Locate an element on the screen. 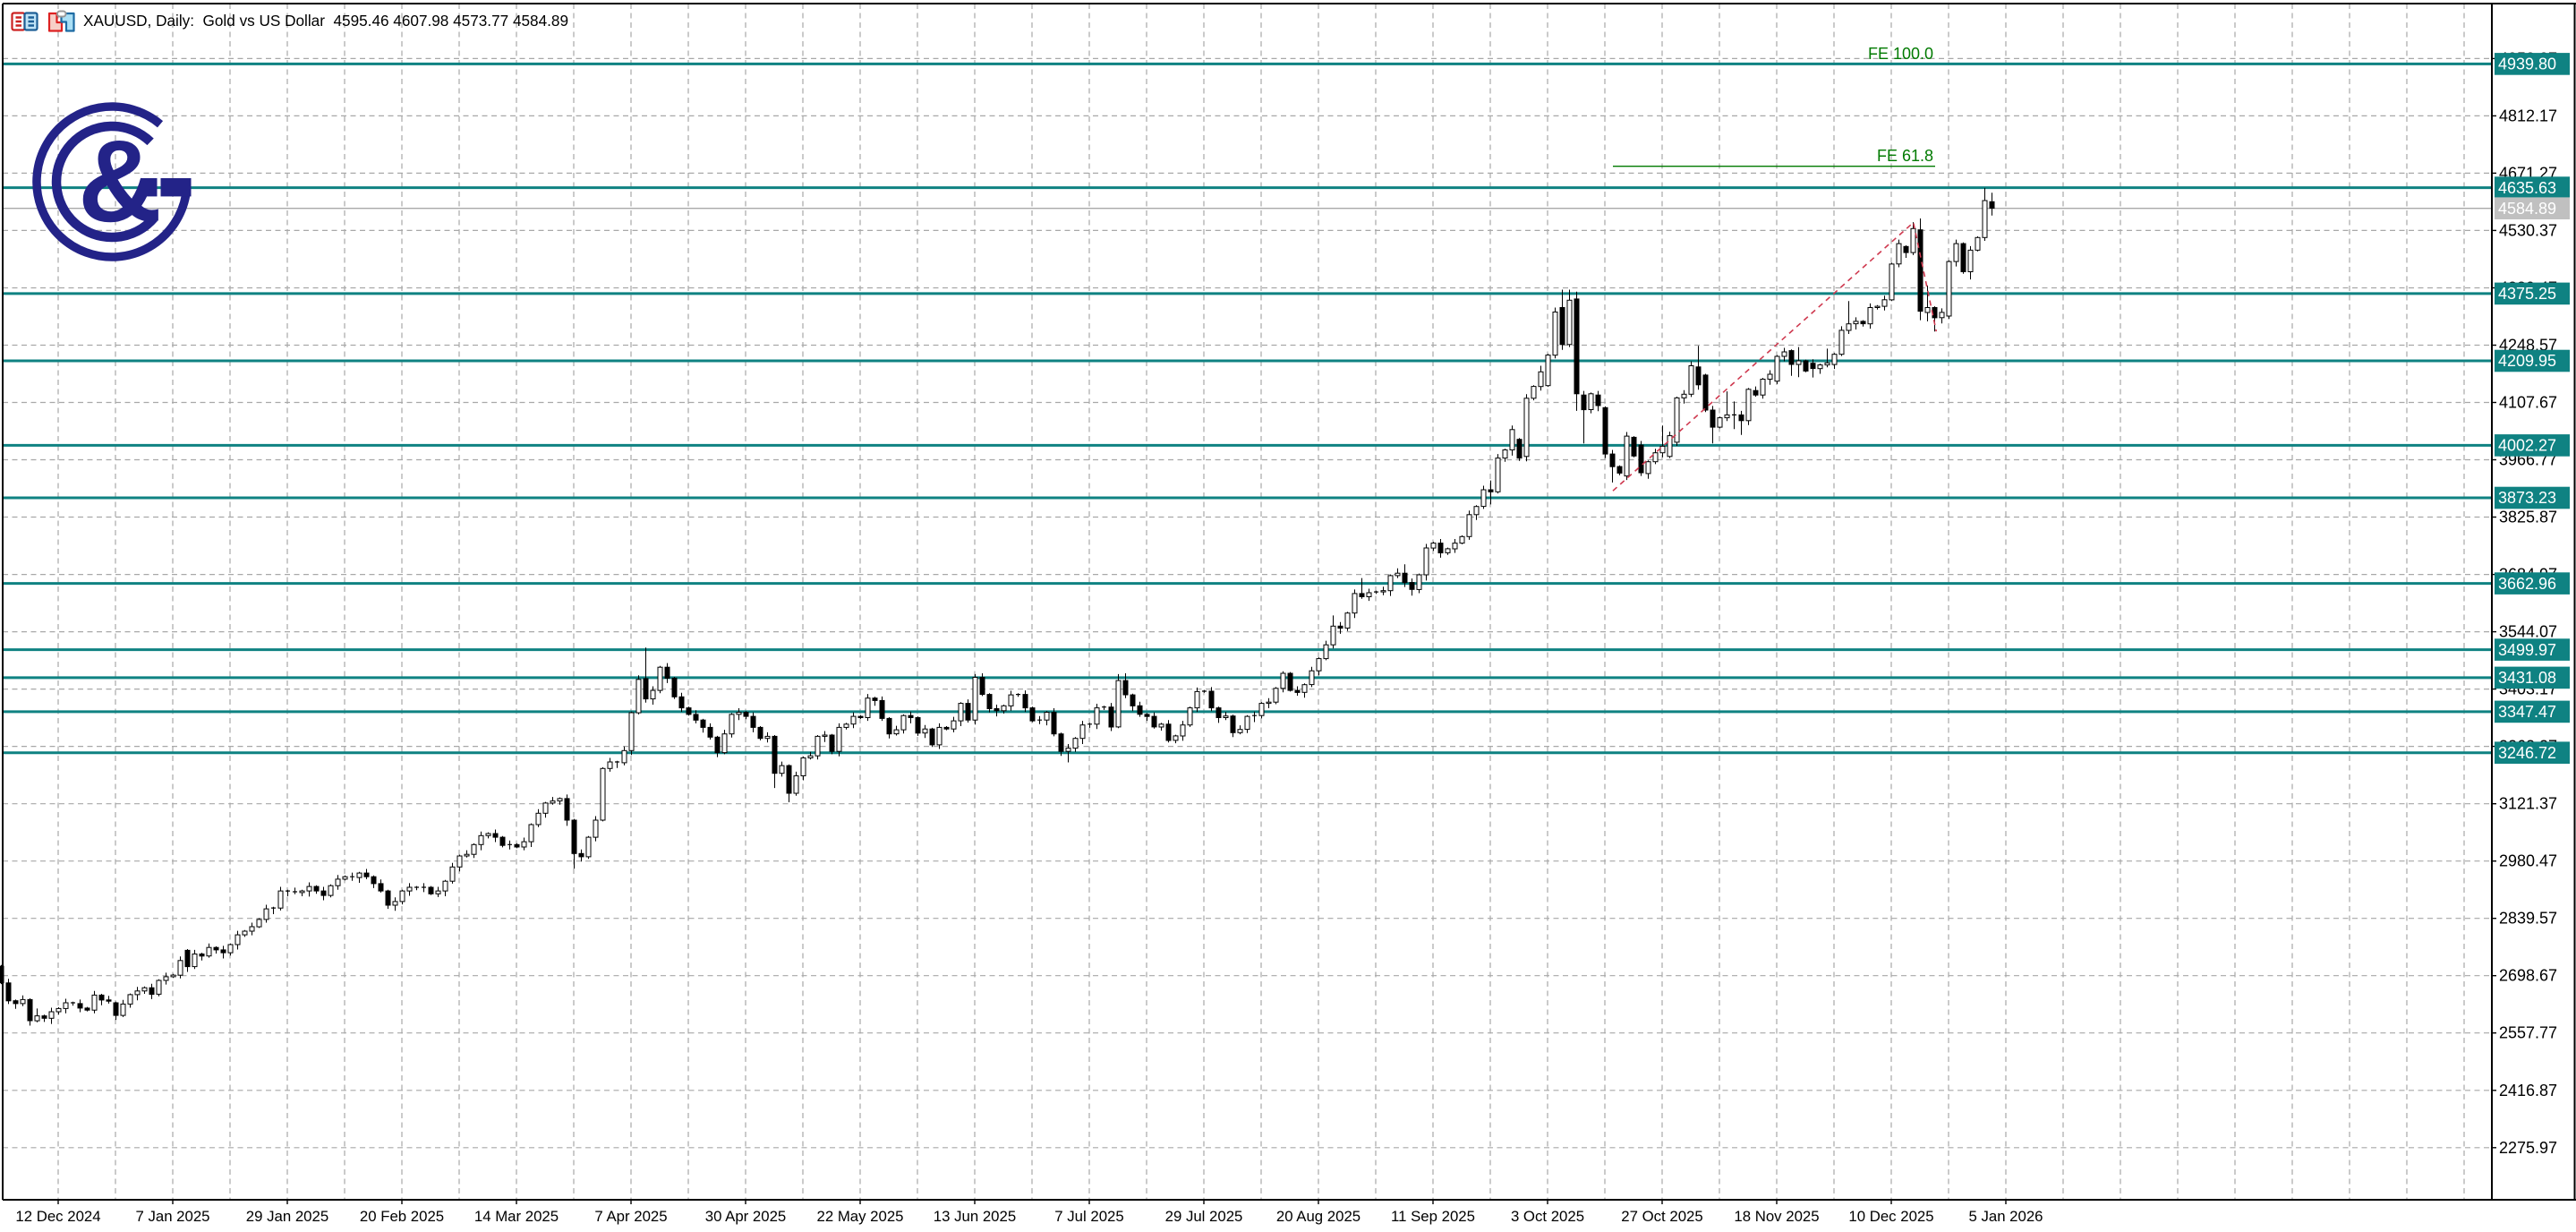  svg-text: 3662.96 is located at coordinates (2527, 584).